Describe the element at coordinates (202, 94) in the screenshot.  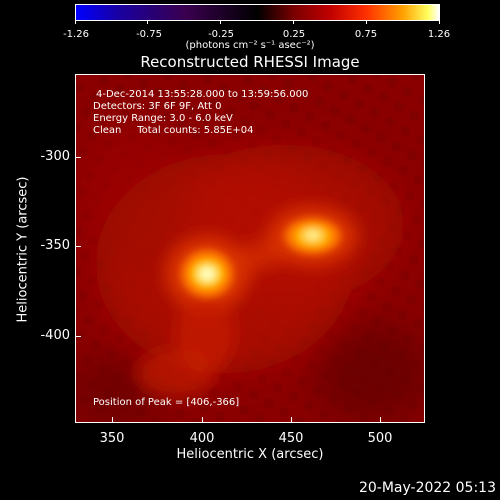
I see `info-time-range: 4-Dec-2014 13:55:28.000 to 13:59:56.000` at that location.